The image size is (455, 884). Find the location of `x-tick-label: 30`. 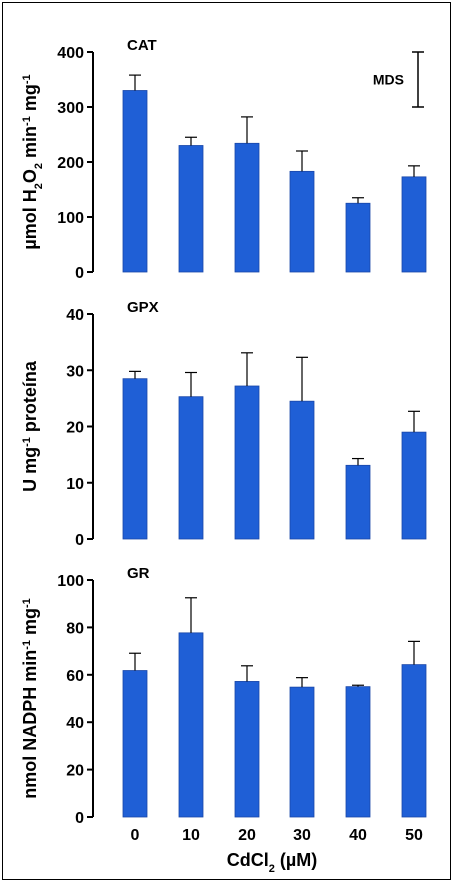

x-tick-label: 30 is located at coordinates (302, 835).